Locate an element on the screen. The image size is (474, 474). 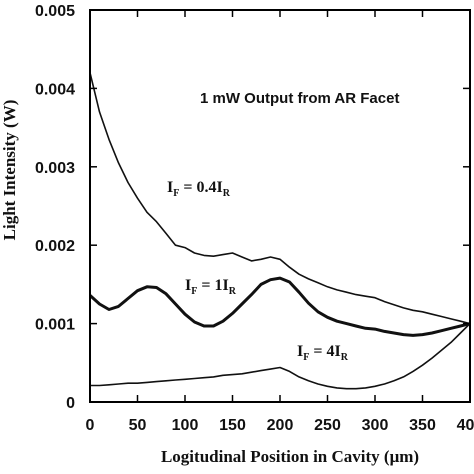
x-tick-label: 50 is located at coordinates (138, 425).